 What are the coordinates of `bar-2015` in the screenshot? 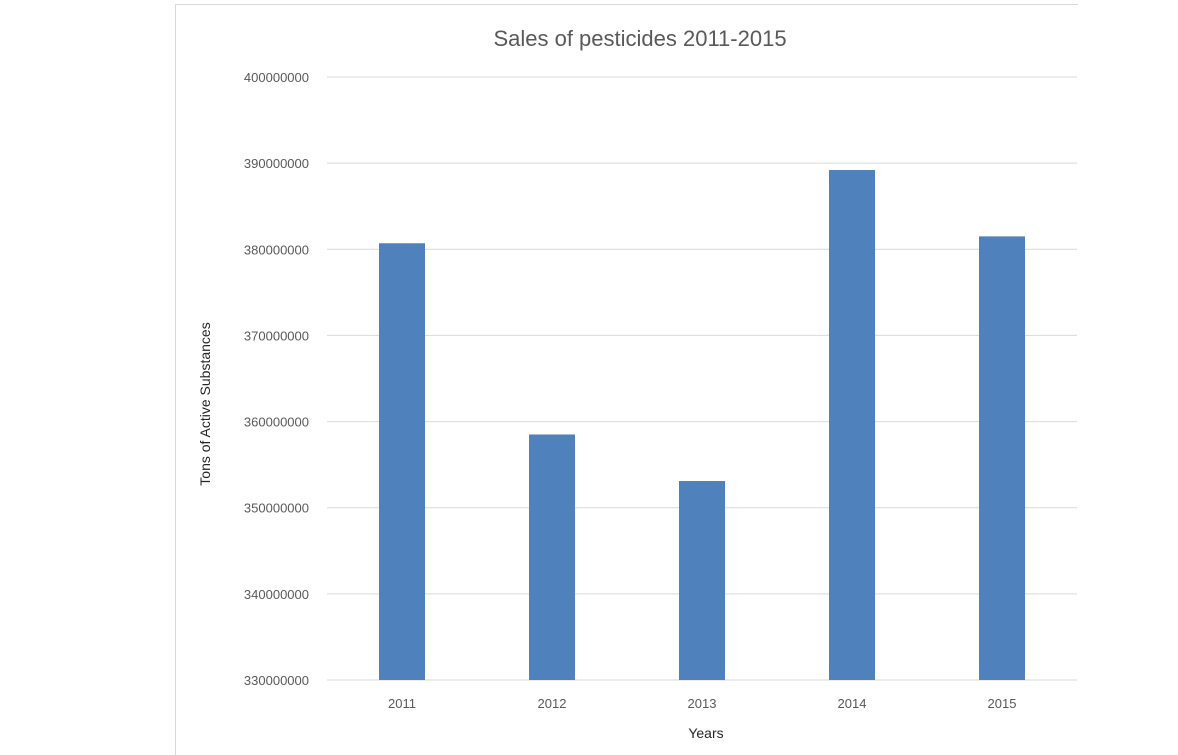 It's located at (1002, 458).